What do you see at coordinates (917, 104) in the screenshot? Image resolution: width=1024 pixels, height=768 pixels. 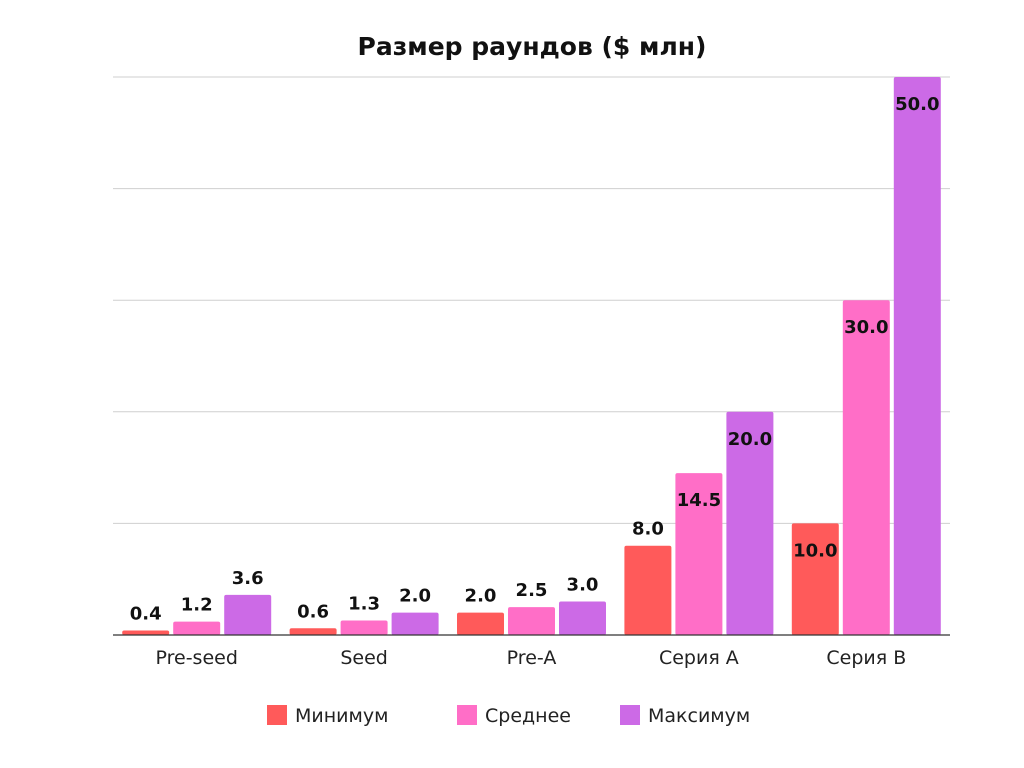 I see `value-label: 50.0` at bounding box center [917, 104].